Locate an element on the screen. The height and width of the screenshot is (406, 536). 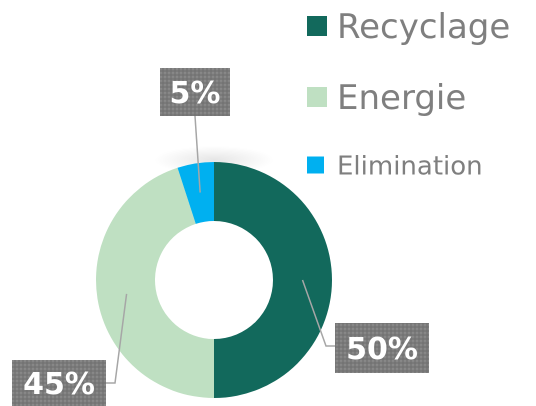
leader-line-energie is located at coordinates (117, 338).